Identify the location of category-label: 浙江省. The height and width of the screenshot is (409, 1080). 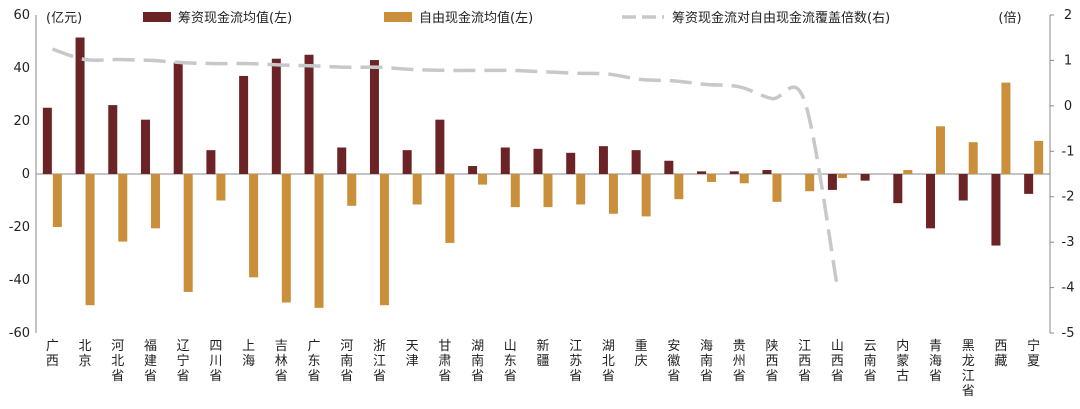
(379, 361).